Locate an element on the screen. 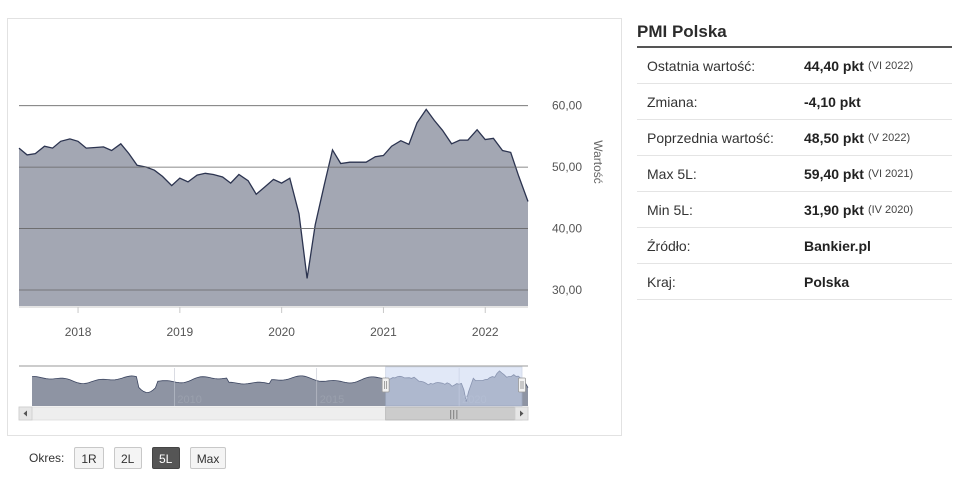 This screenshot has height=482, width=961. navigator-tick-label: 2015 is located at coordinates (332, 400).